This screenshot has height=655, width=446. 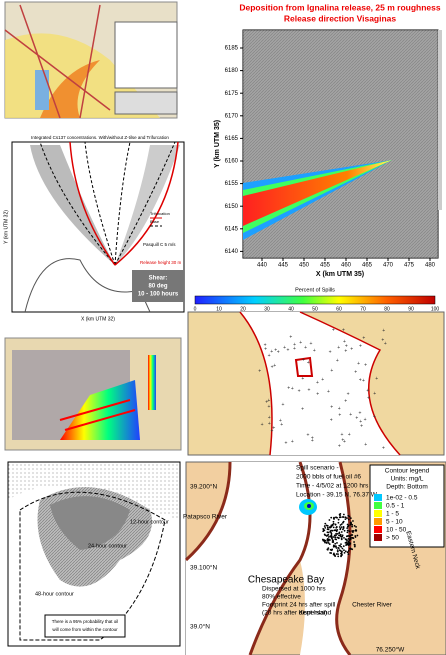 I want to click on colorbar-title: Percent of Spills, so click(x=315, y=290).